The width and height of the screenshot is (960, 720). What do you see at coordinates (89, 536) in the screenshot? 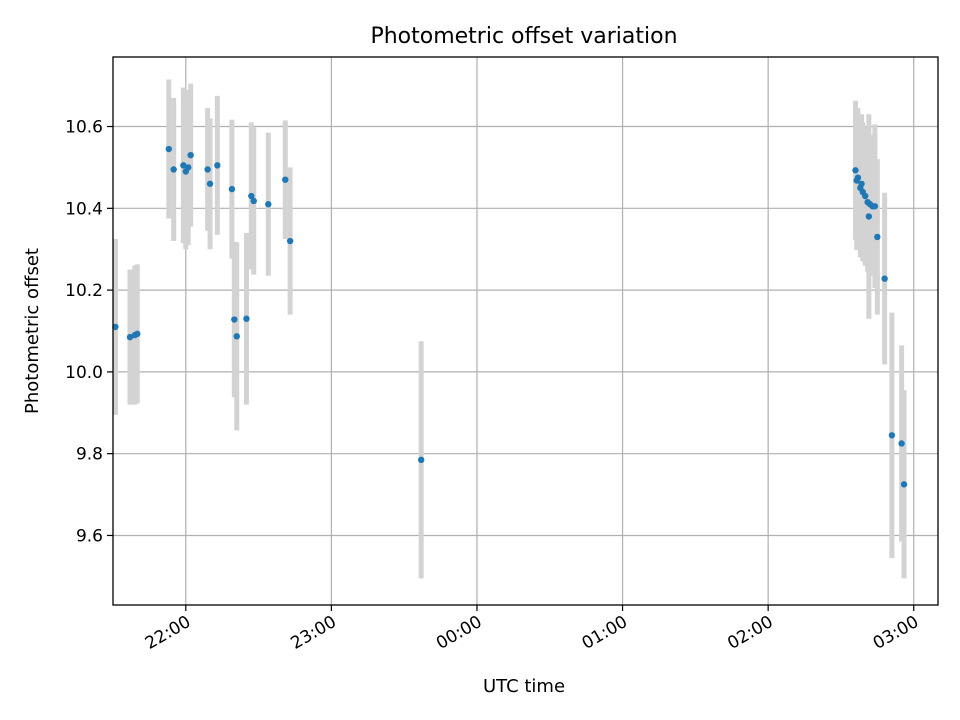
I see `y-tick-label: 9.6` at bounding box center [89, 536].